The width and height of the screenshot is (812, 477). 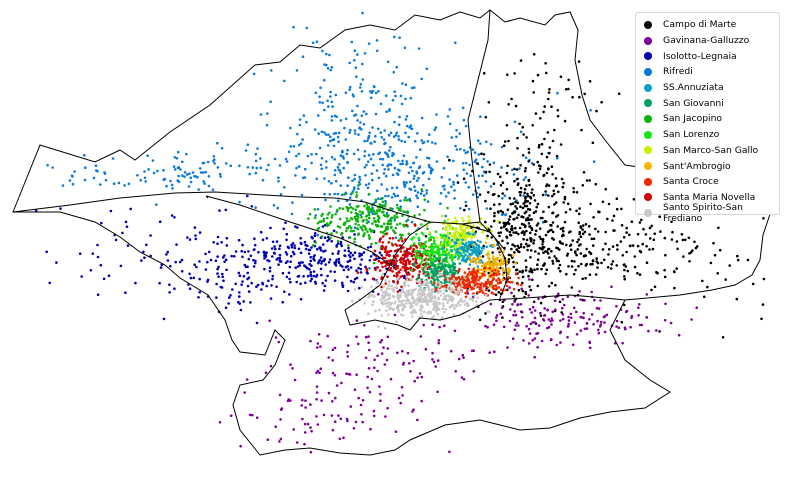 I want to click on legend-label: Santo Spirito-San Frediano, so click(x=703, y=213).